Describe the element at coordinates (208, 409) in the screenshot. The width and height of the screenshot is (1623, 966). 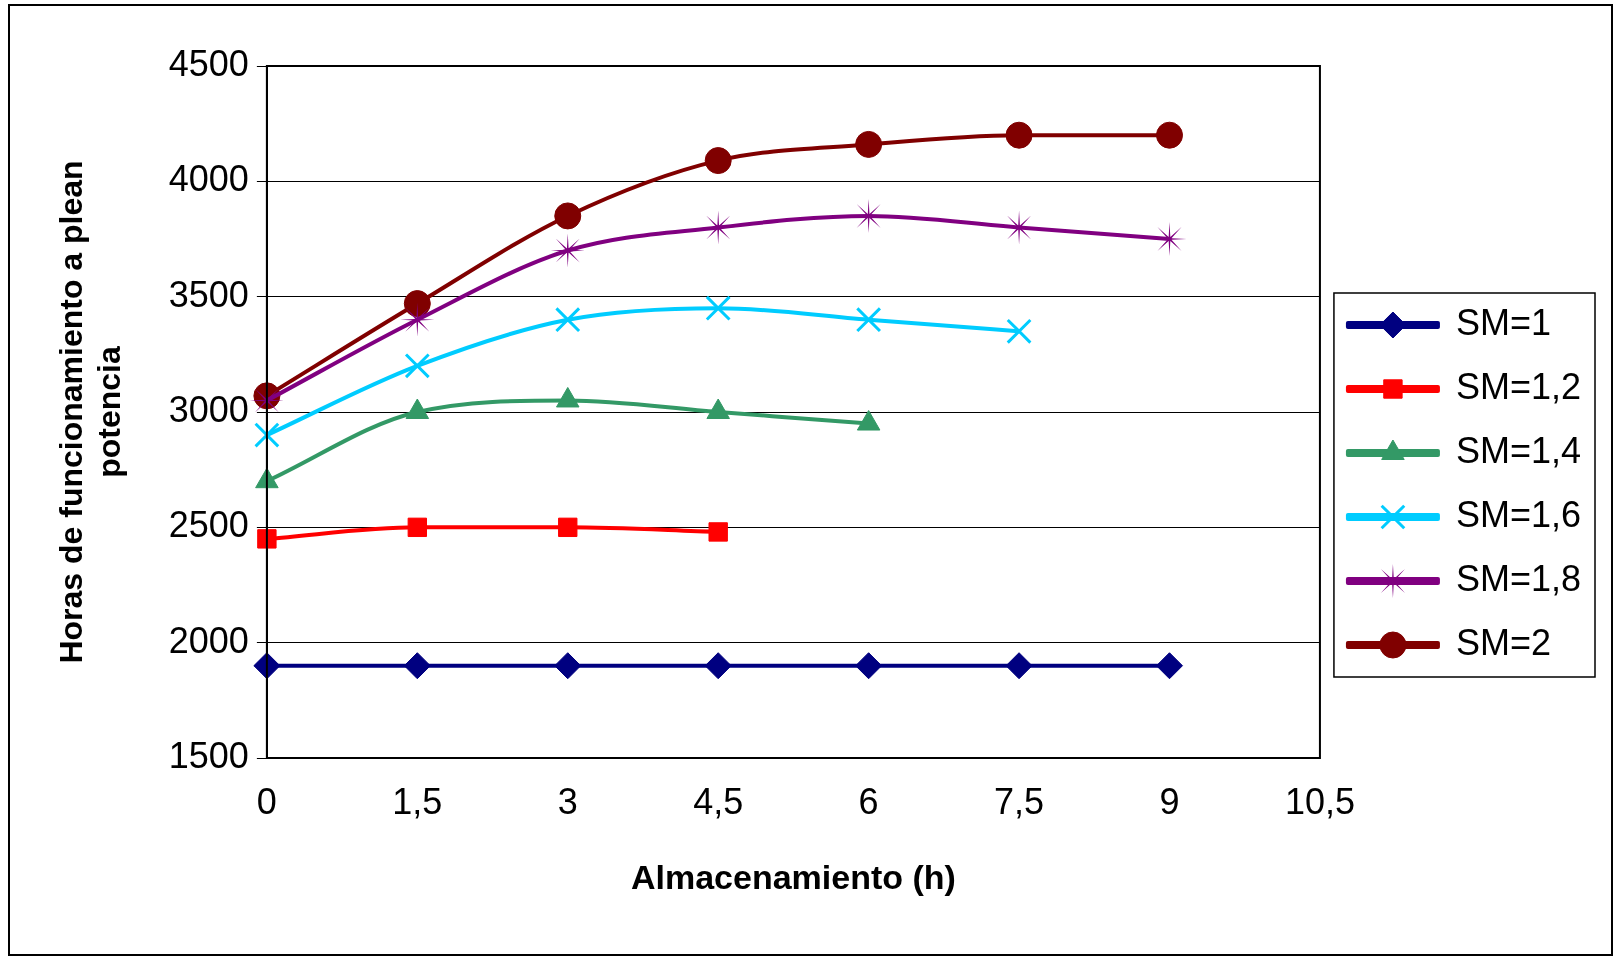
I see `y-tick-label: 3000` at that location.